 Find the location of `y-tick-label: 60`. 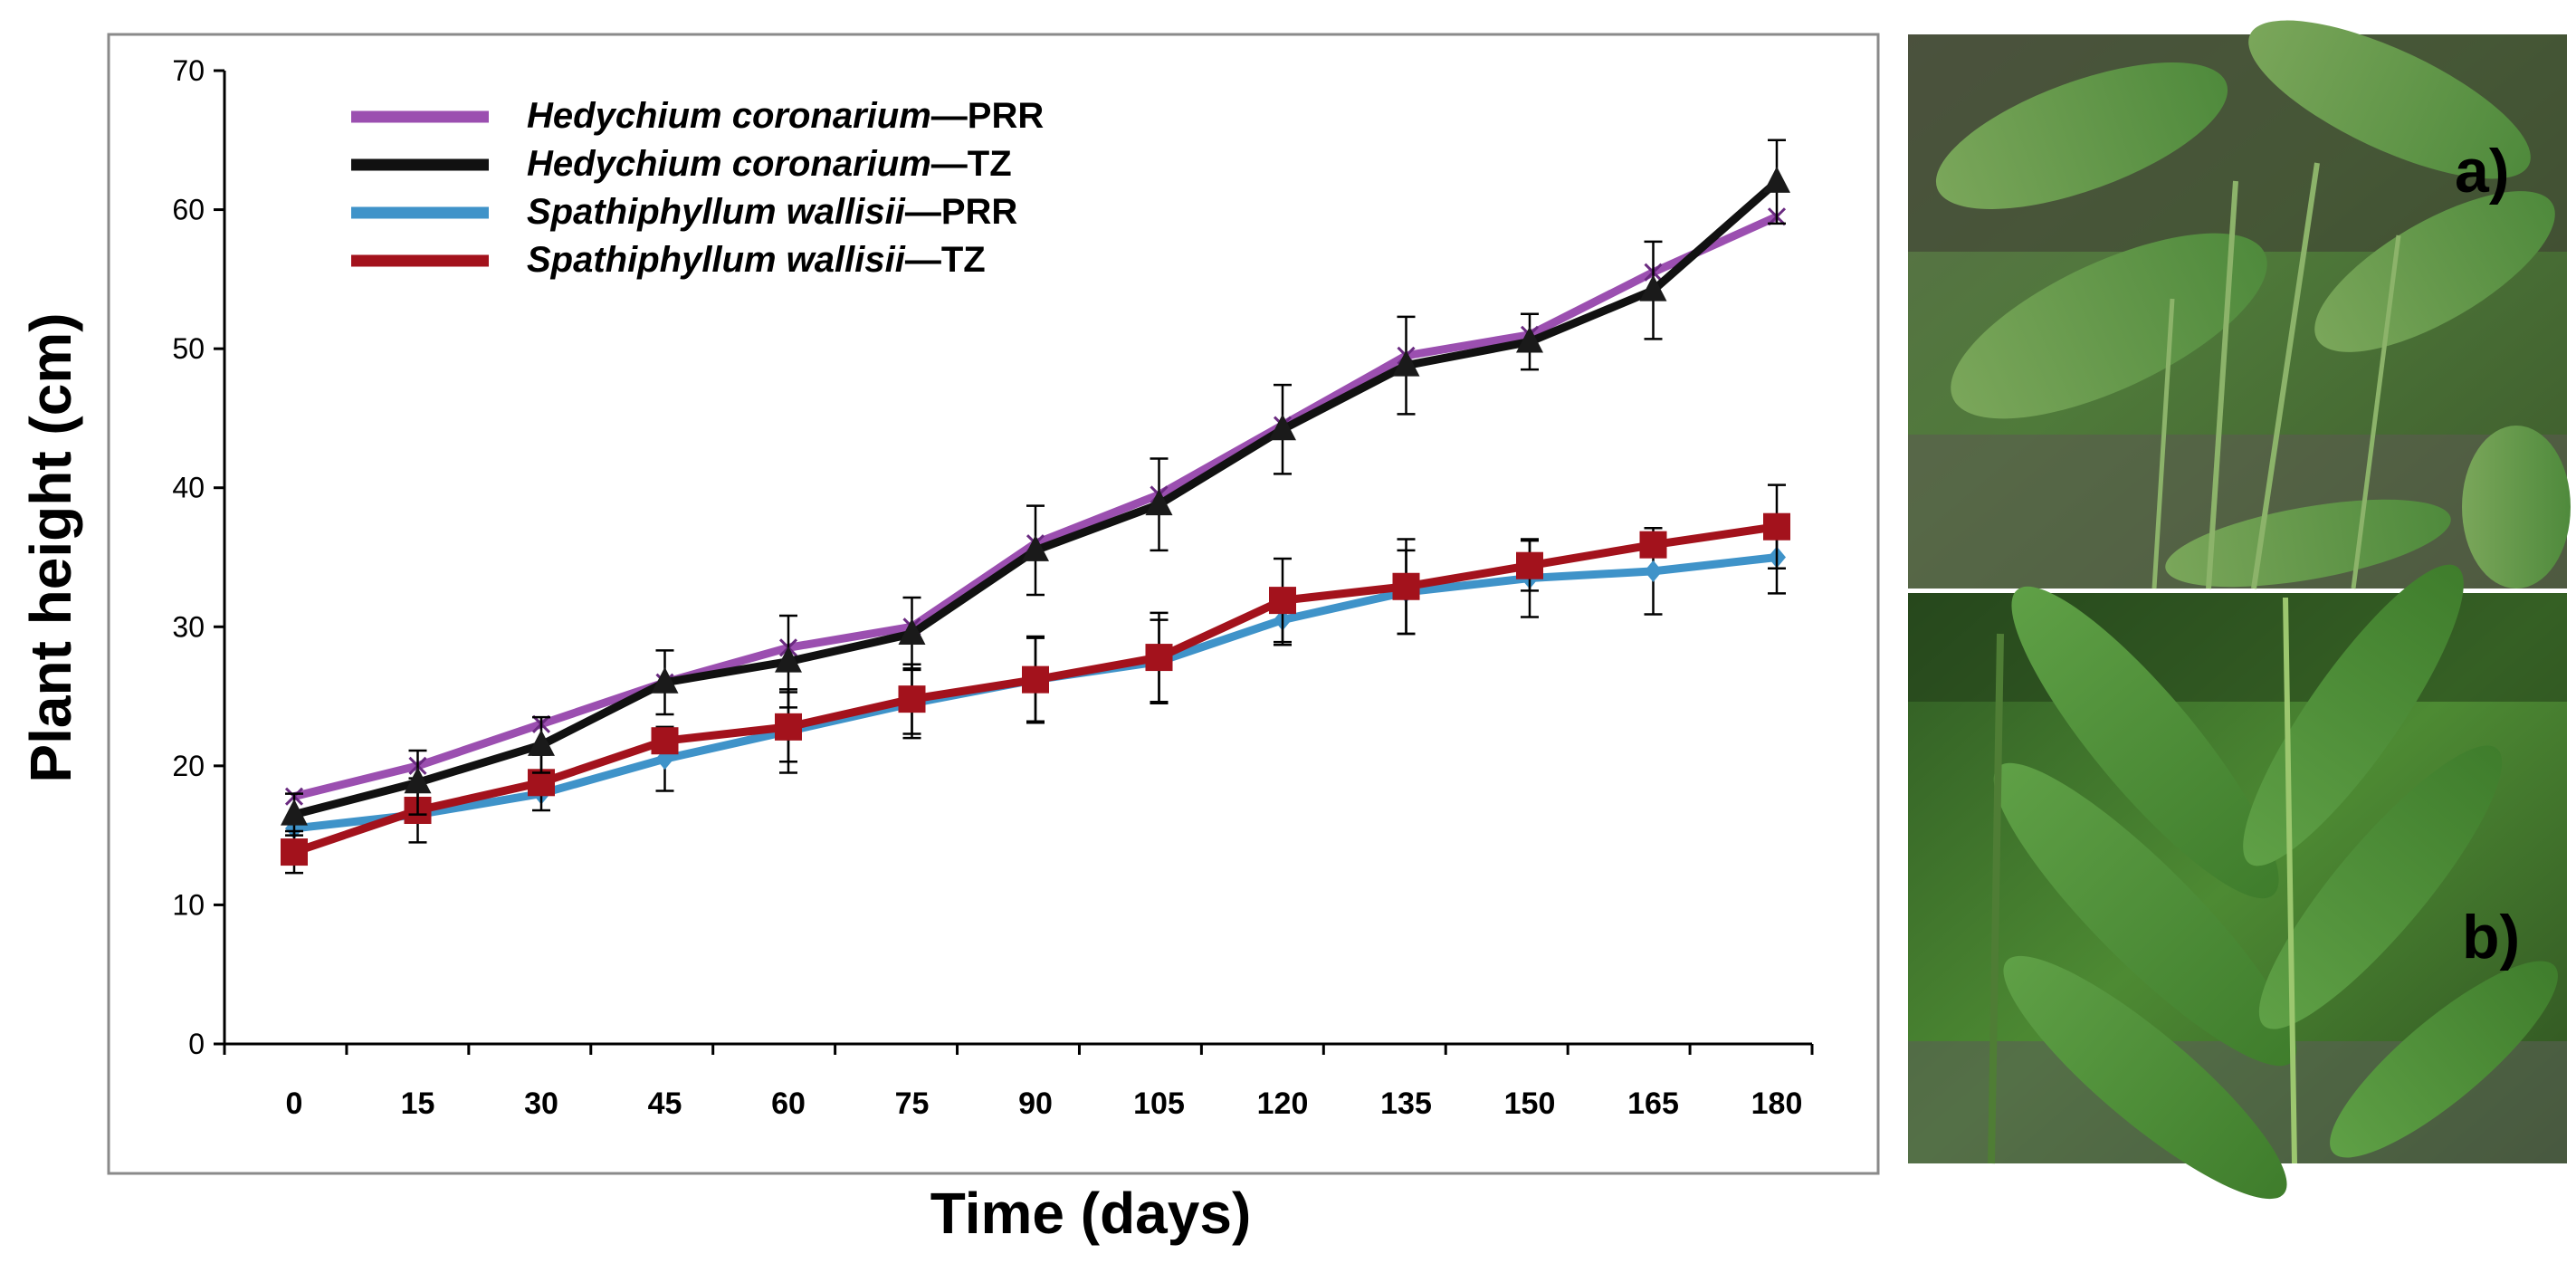

y-tick-label: 60 is located at coordinates (189, 210).